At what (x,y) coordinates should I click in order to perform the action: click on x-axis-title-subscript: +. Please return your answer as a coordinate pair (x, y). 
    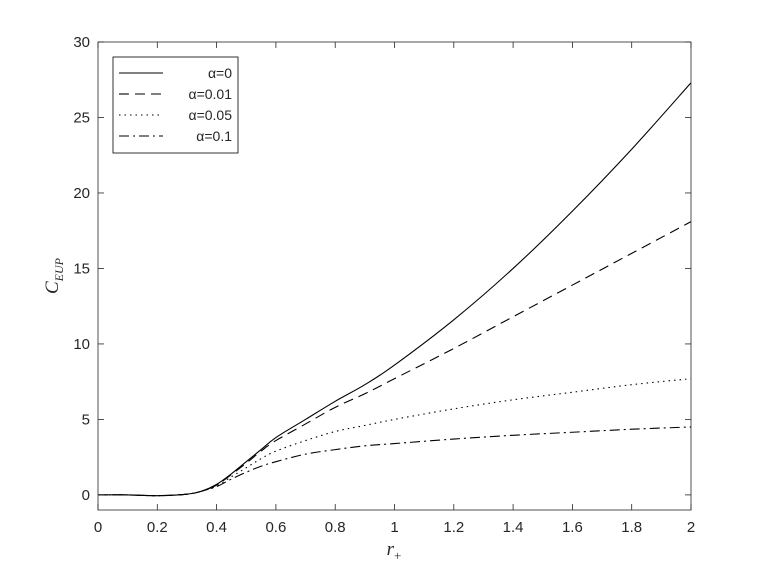
    Looking at the image, I should click on (397, 555).